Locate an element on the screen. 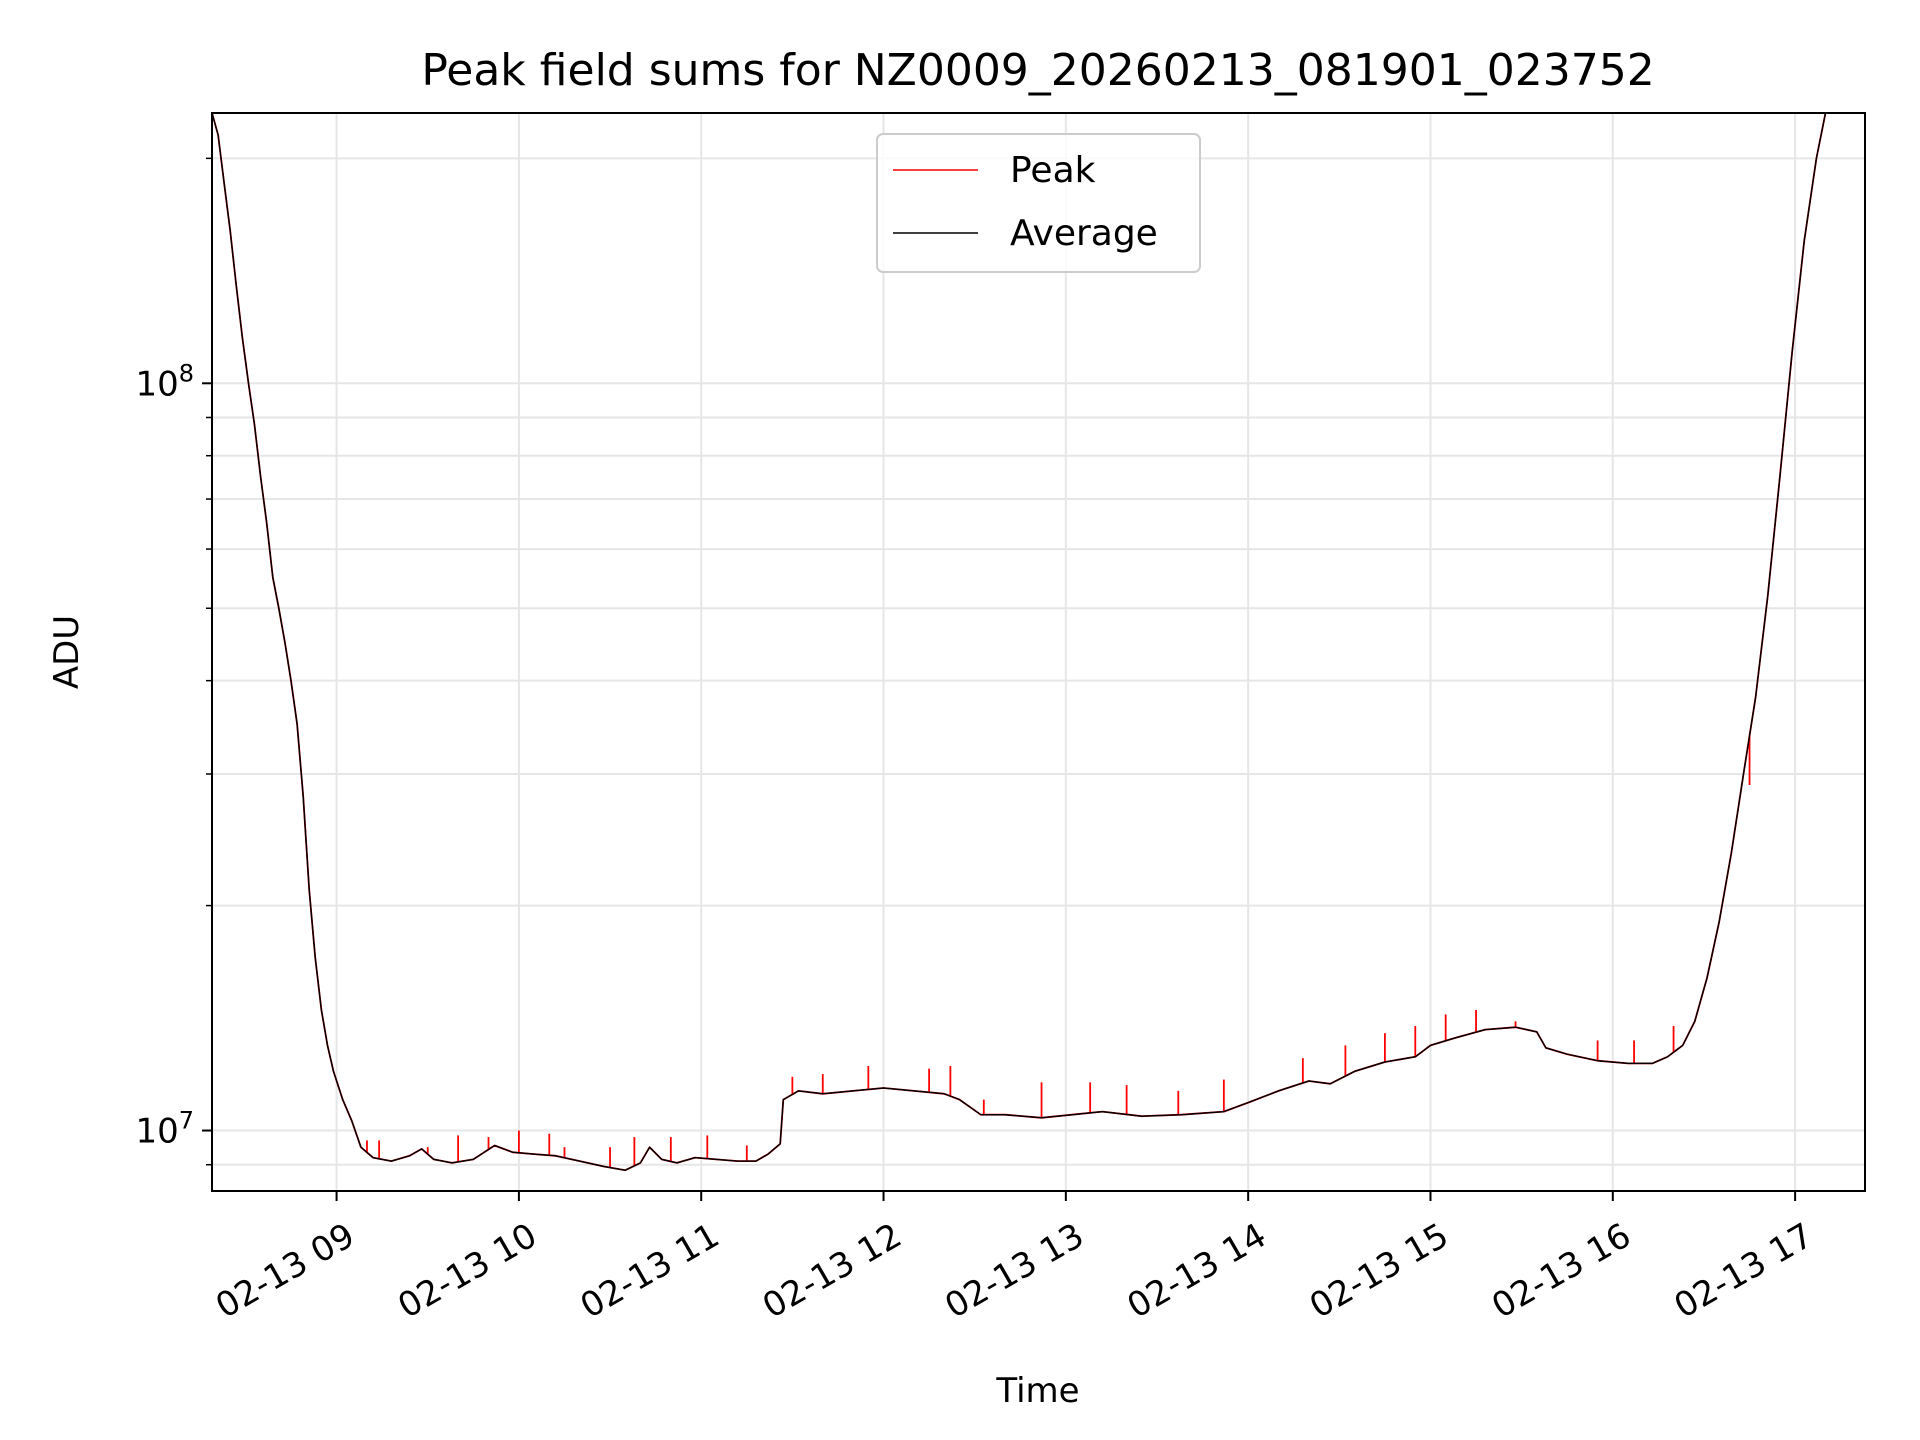 Image resolution: width=1920 pixels, height=1440 pixels. legend: Peak Average is located at coordinates (1038, 203).